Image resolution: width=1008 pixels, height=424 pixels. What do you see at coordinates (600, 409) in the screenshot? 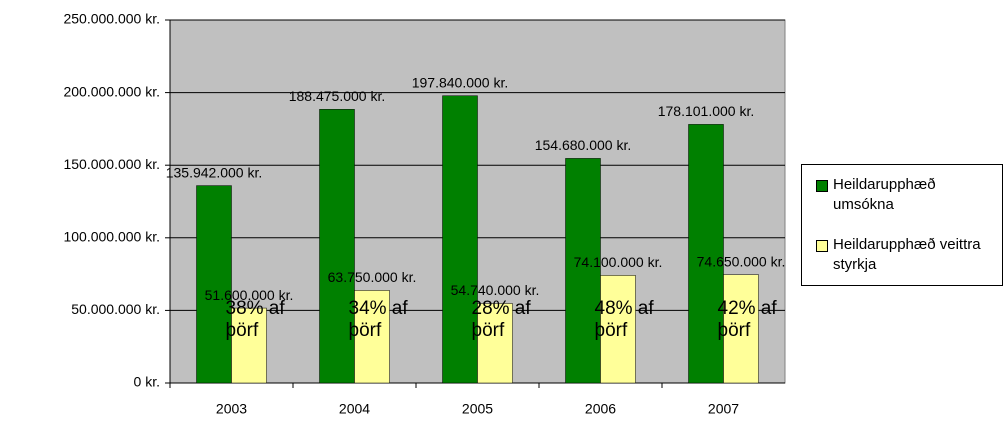
I see `x-tick-label: 2006` at bounding box center [600, 409].